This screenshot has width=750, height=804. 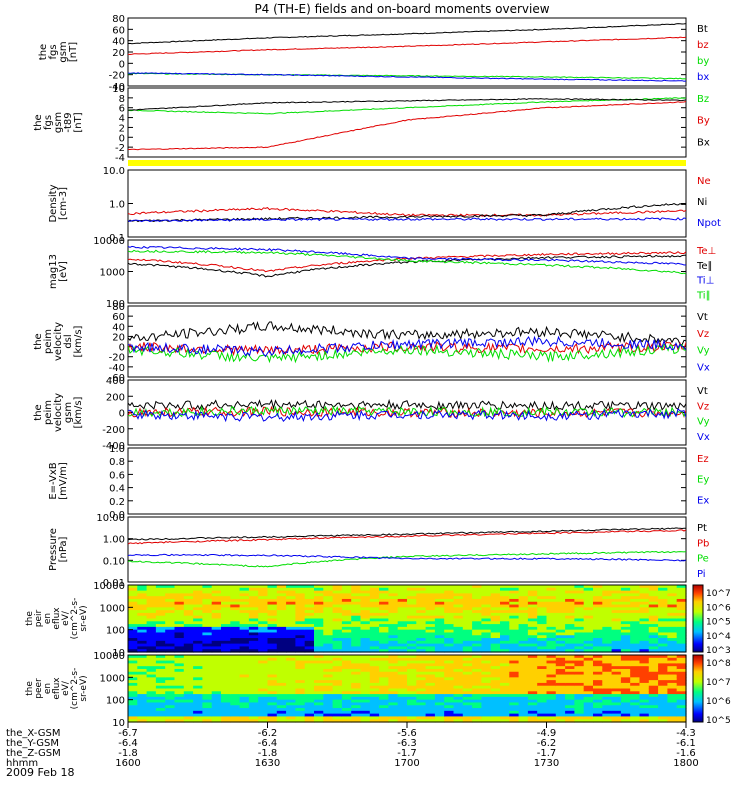 I want to click on y-tick-label: 10.0, so click(x=114, y=171).